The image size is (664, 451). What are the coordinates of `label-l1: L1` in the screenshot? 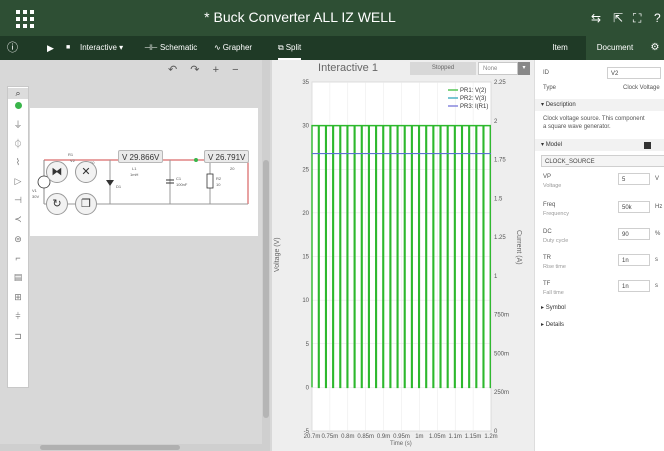 It's located at (134, 168).